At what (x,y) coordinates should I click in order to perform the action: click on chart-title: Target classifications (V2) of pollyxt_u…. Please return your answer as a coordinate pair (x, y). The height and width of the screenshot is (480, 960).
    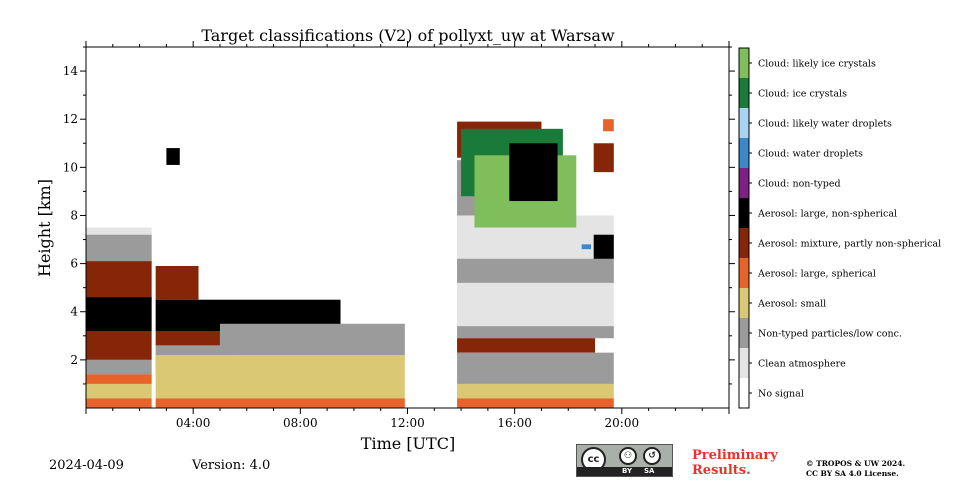
    Looking at the image, I should click on (408, 35).